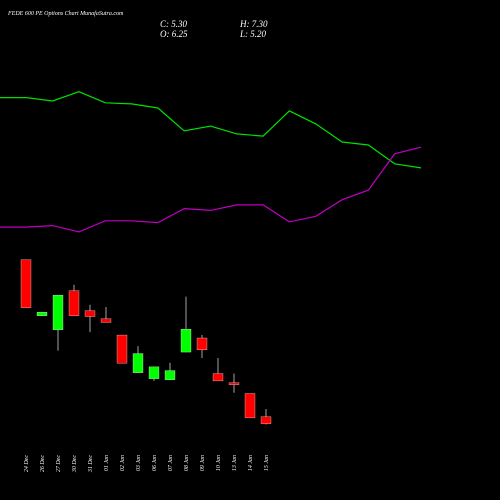 The height and width of the screenshot is (500, 500). I want to click on x-tick-label: 03 Jan, so click(139, 463).